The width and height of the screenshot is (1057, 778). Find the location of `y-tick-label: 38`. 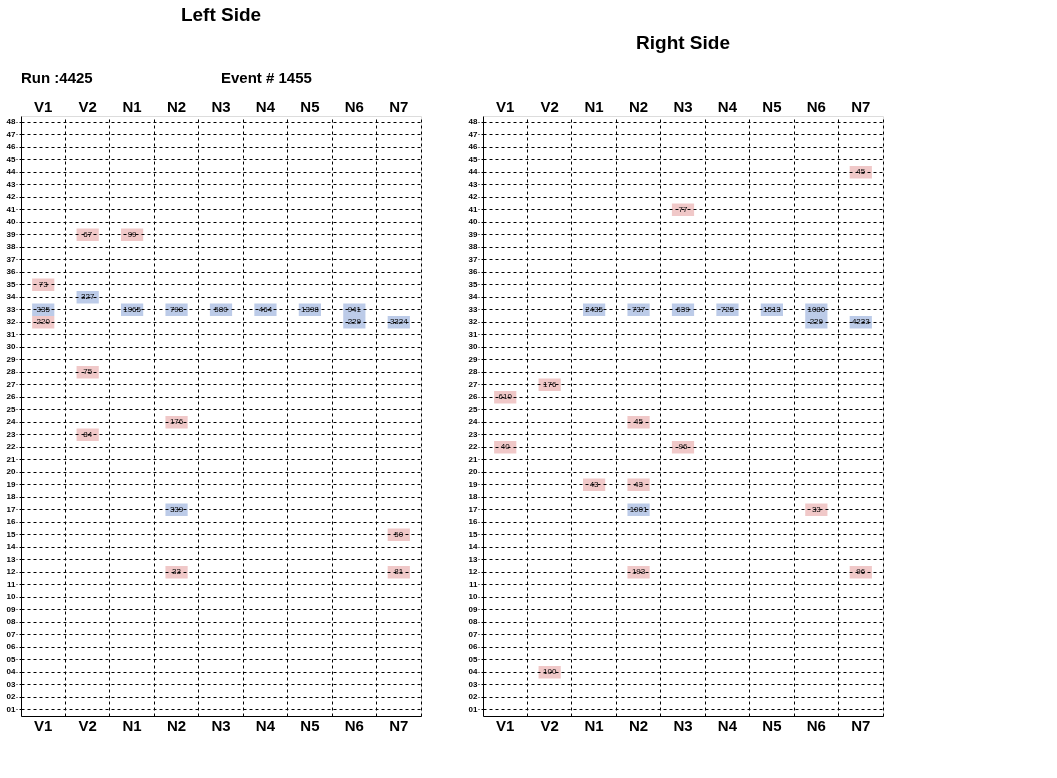

y-tick-label: 38 is located at coordinates (473, 247).